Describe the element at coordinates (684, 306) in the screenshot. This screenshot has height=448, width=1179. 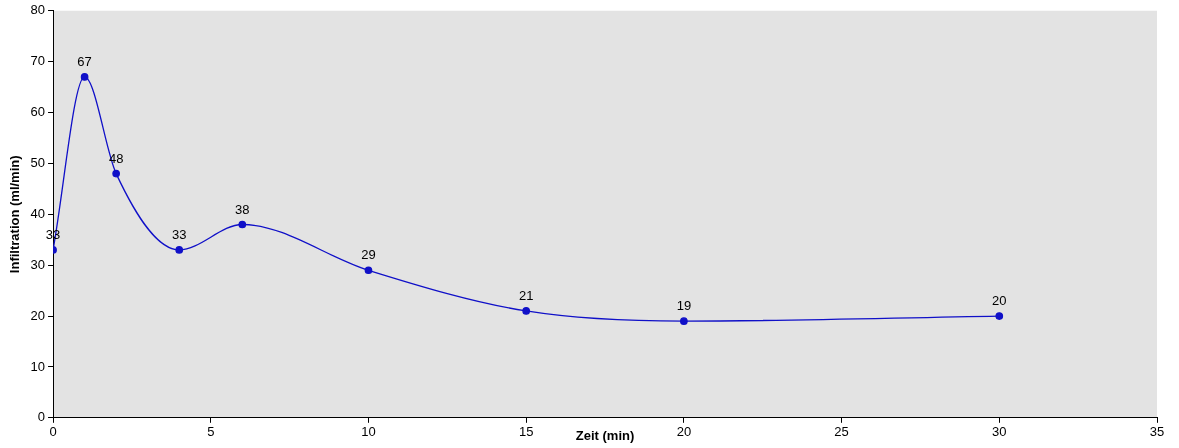
I see `data-label: 19` at that location.